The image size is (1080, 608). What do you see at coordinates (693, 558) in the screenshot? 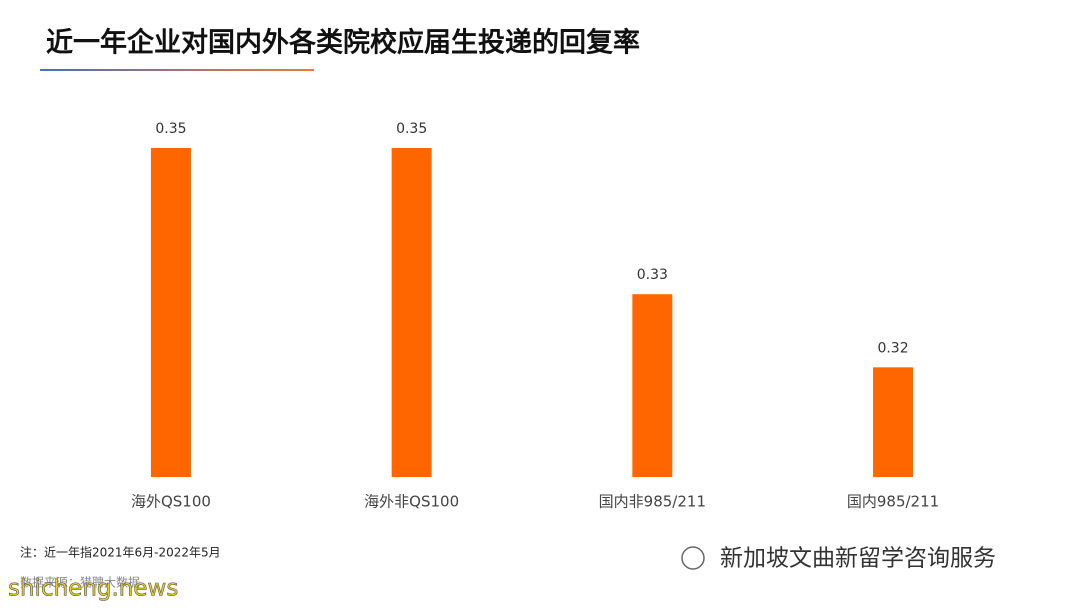
I see `account-icon` at bounding box center [693, 558].